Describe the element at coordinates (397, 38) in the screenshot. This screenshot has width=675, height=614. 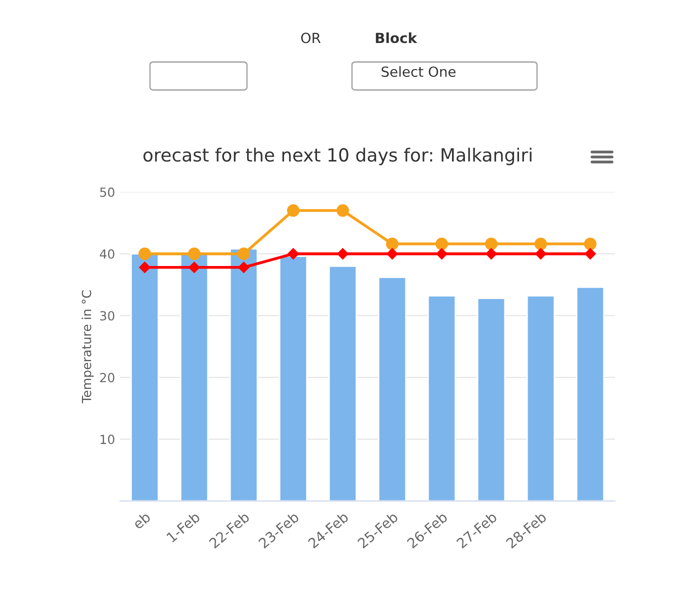
I see `text: Block` at that location.